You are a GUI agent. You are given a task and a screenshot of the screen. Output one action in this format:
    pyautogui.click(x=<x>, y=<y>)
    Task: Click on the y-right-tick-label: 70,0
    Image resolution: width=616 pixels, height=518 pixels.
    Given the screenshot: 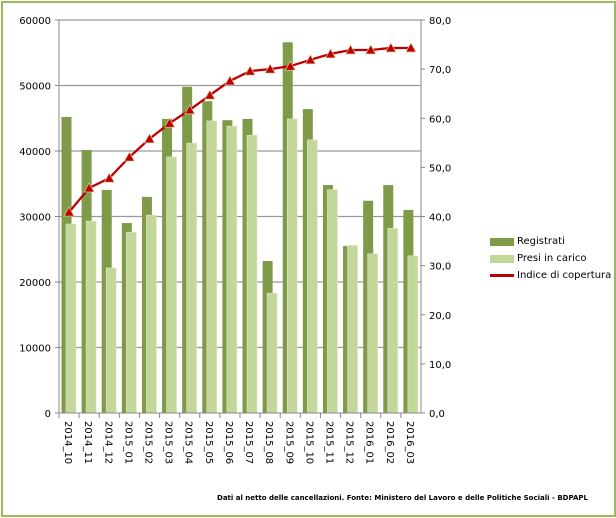 What is the action you would take?
    pyautogui.click(x=440, y=70)
    